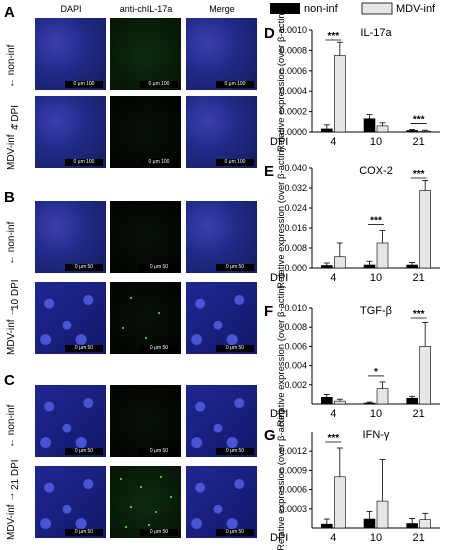 The height and width of the screenshot is (550, 452). Describe the element at coordinates (293, 112) in the screenshot. I see `chart-d-y-tick-label: 0.0002` at that location.